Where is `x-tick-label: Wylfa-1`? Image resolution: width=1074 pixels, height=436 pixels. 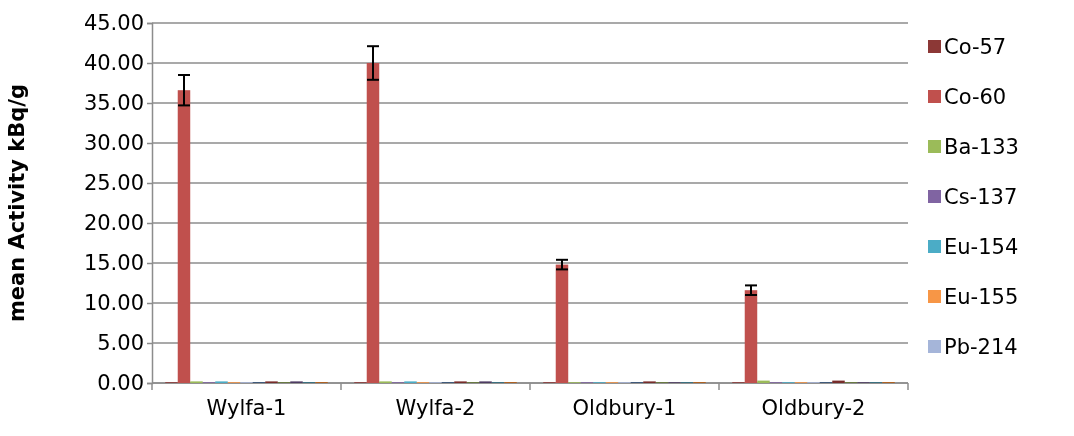 x-tick-label: Wylfa-1 is located at coordinates (246, 408).